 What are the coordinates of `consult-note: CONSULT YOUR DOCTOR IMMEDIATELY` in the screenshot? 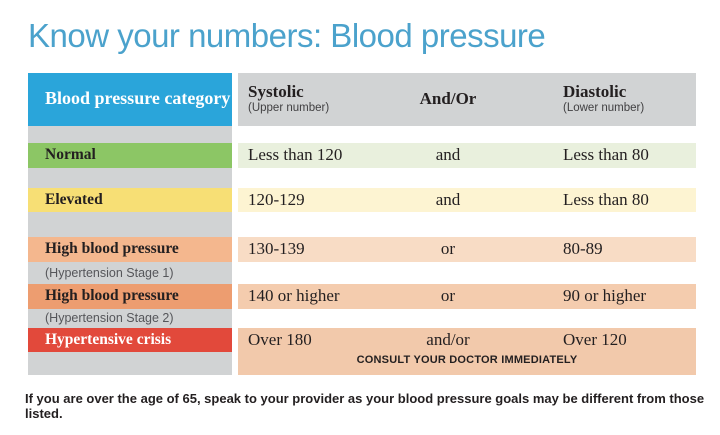 It's located at (467, 359).